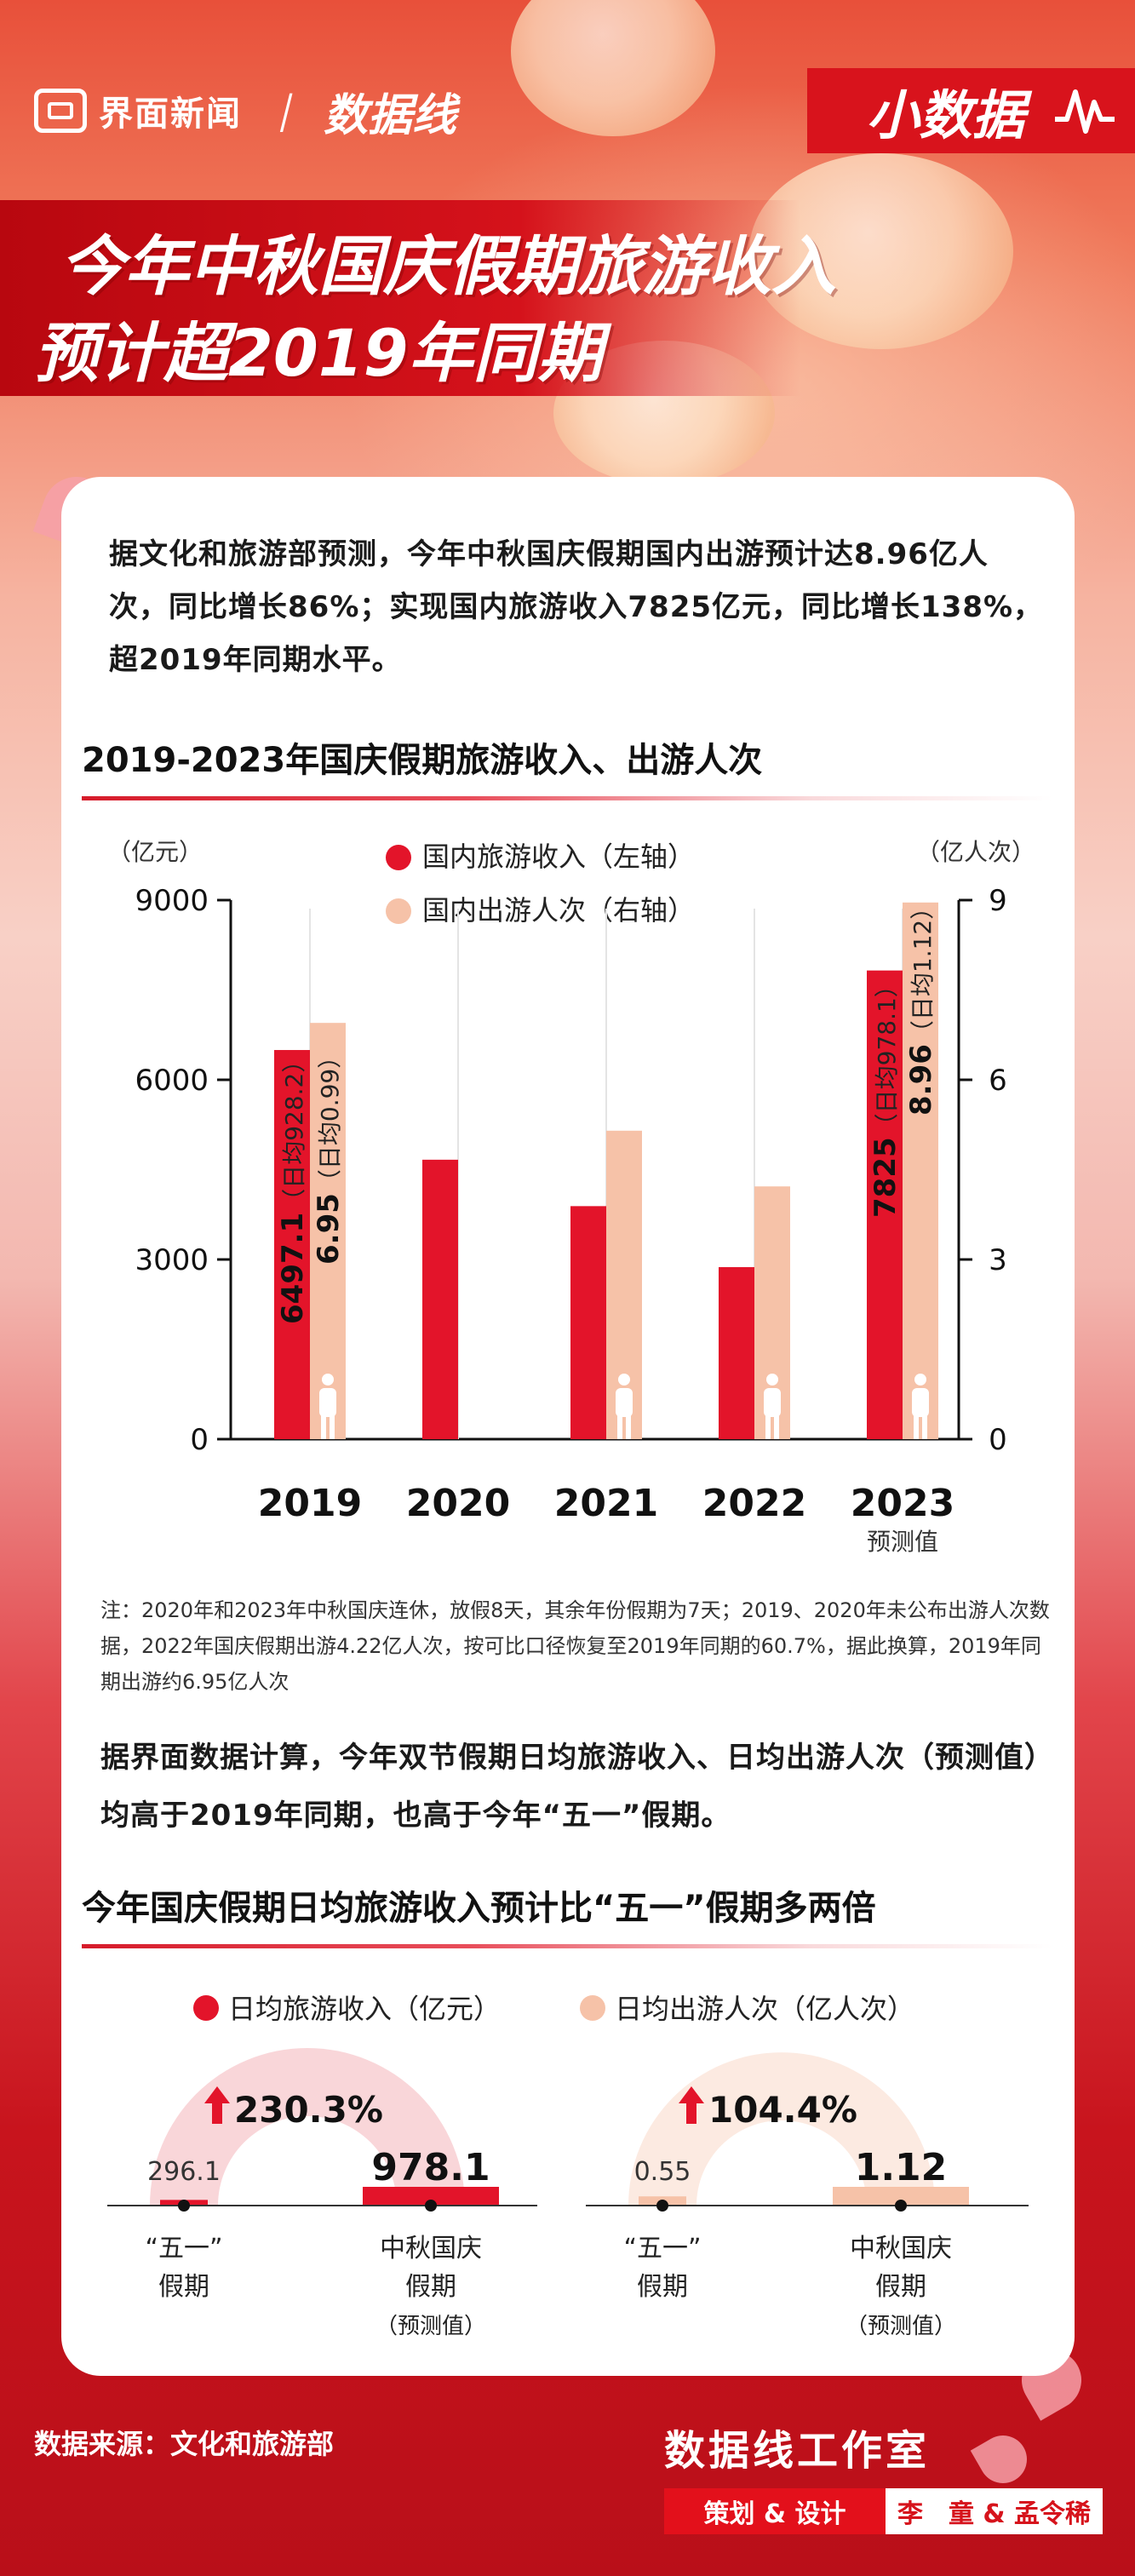 The image size is (1135, 2576). Describe the element at coordinates (458, 1503) in the screenshot. I see `year-label: 2020` at that location.